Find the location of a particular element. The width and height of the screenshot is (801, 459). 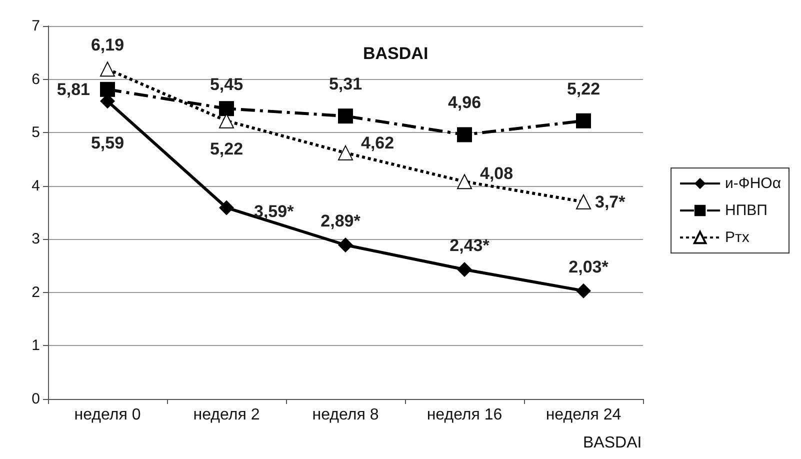

data-label: 4,62 is located at coordinates (377, 142).